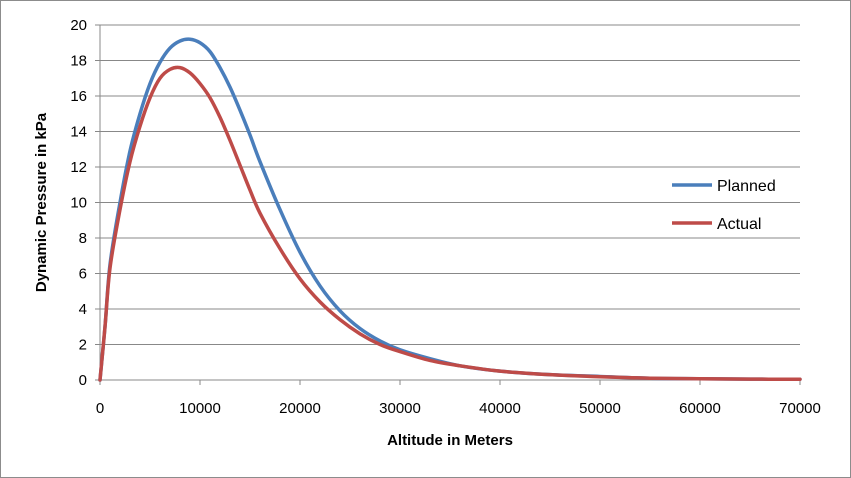 This screenshot has width=851, height=478. I want to click on x-tick-label: 10000, so click(200, 408).